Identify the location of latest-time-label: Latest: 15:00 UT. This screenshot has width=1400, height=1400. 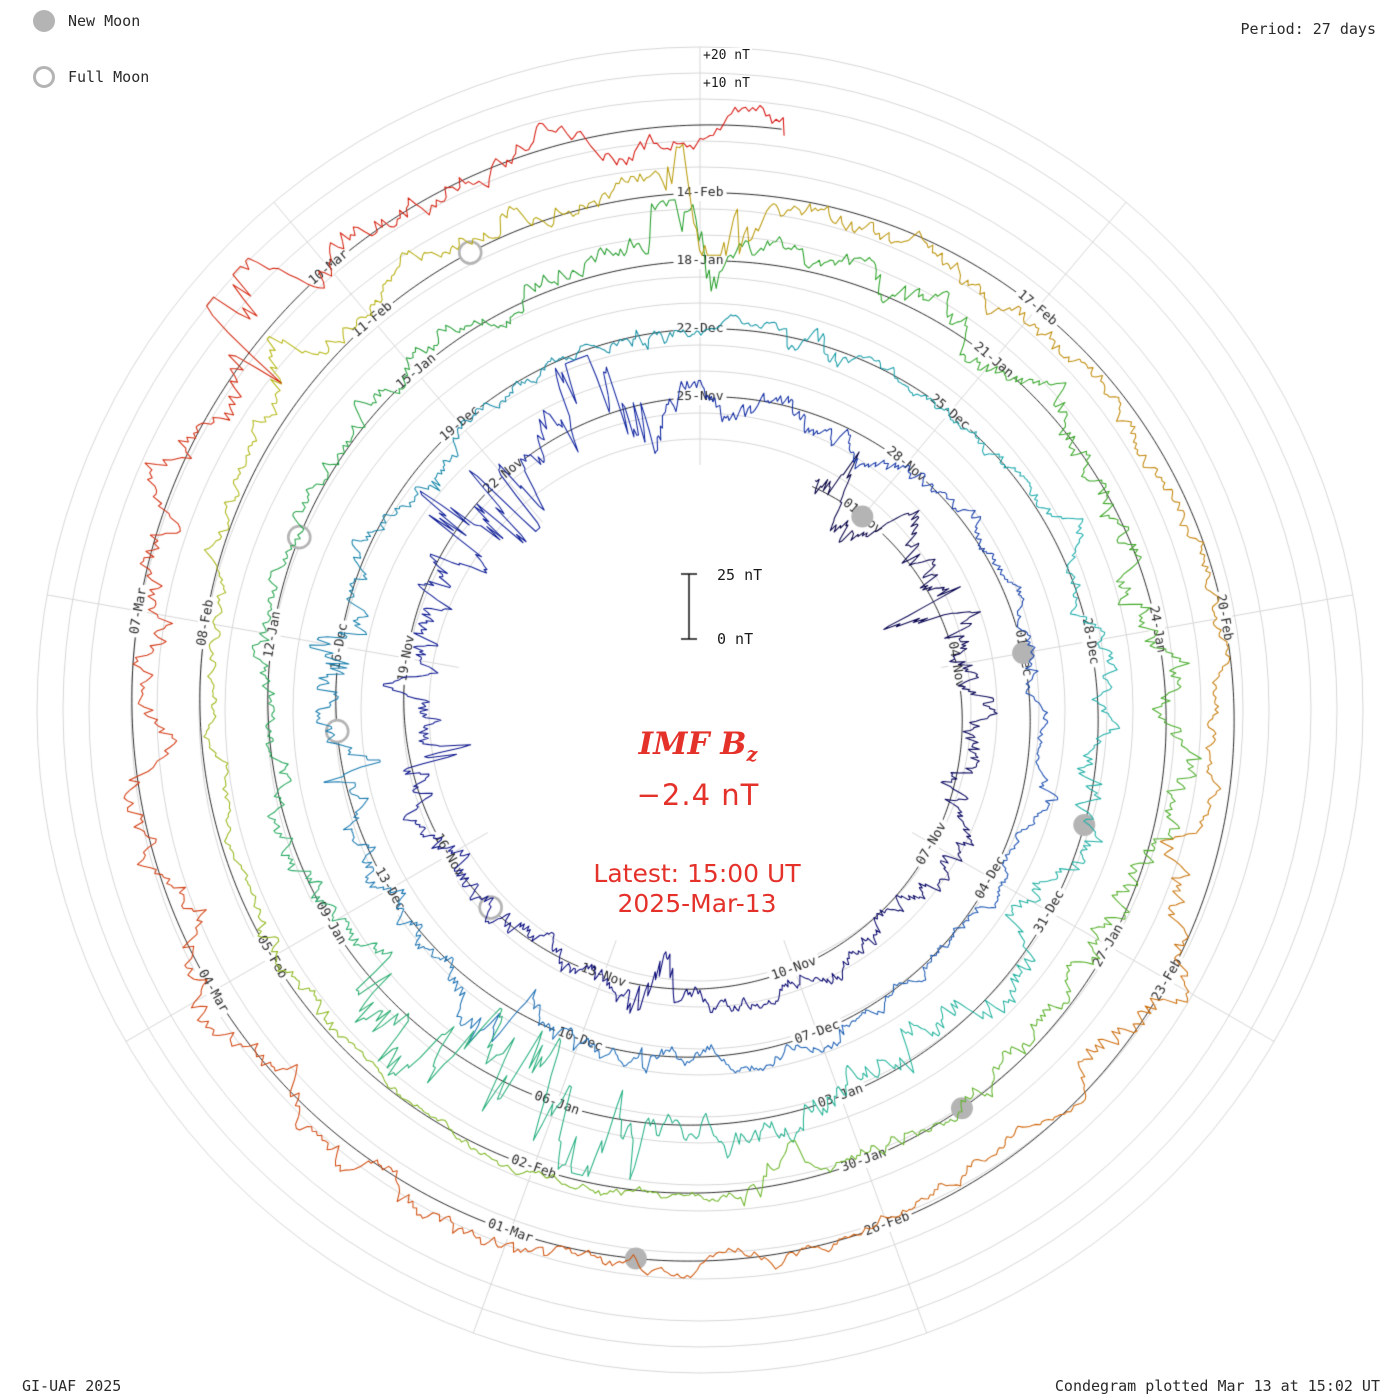
(697, 873).